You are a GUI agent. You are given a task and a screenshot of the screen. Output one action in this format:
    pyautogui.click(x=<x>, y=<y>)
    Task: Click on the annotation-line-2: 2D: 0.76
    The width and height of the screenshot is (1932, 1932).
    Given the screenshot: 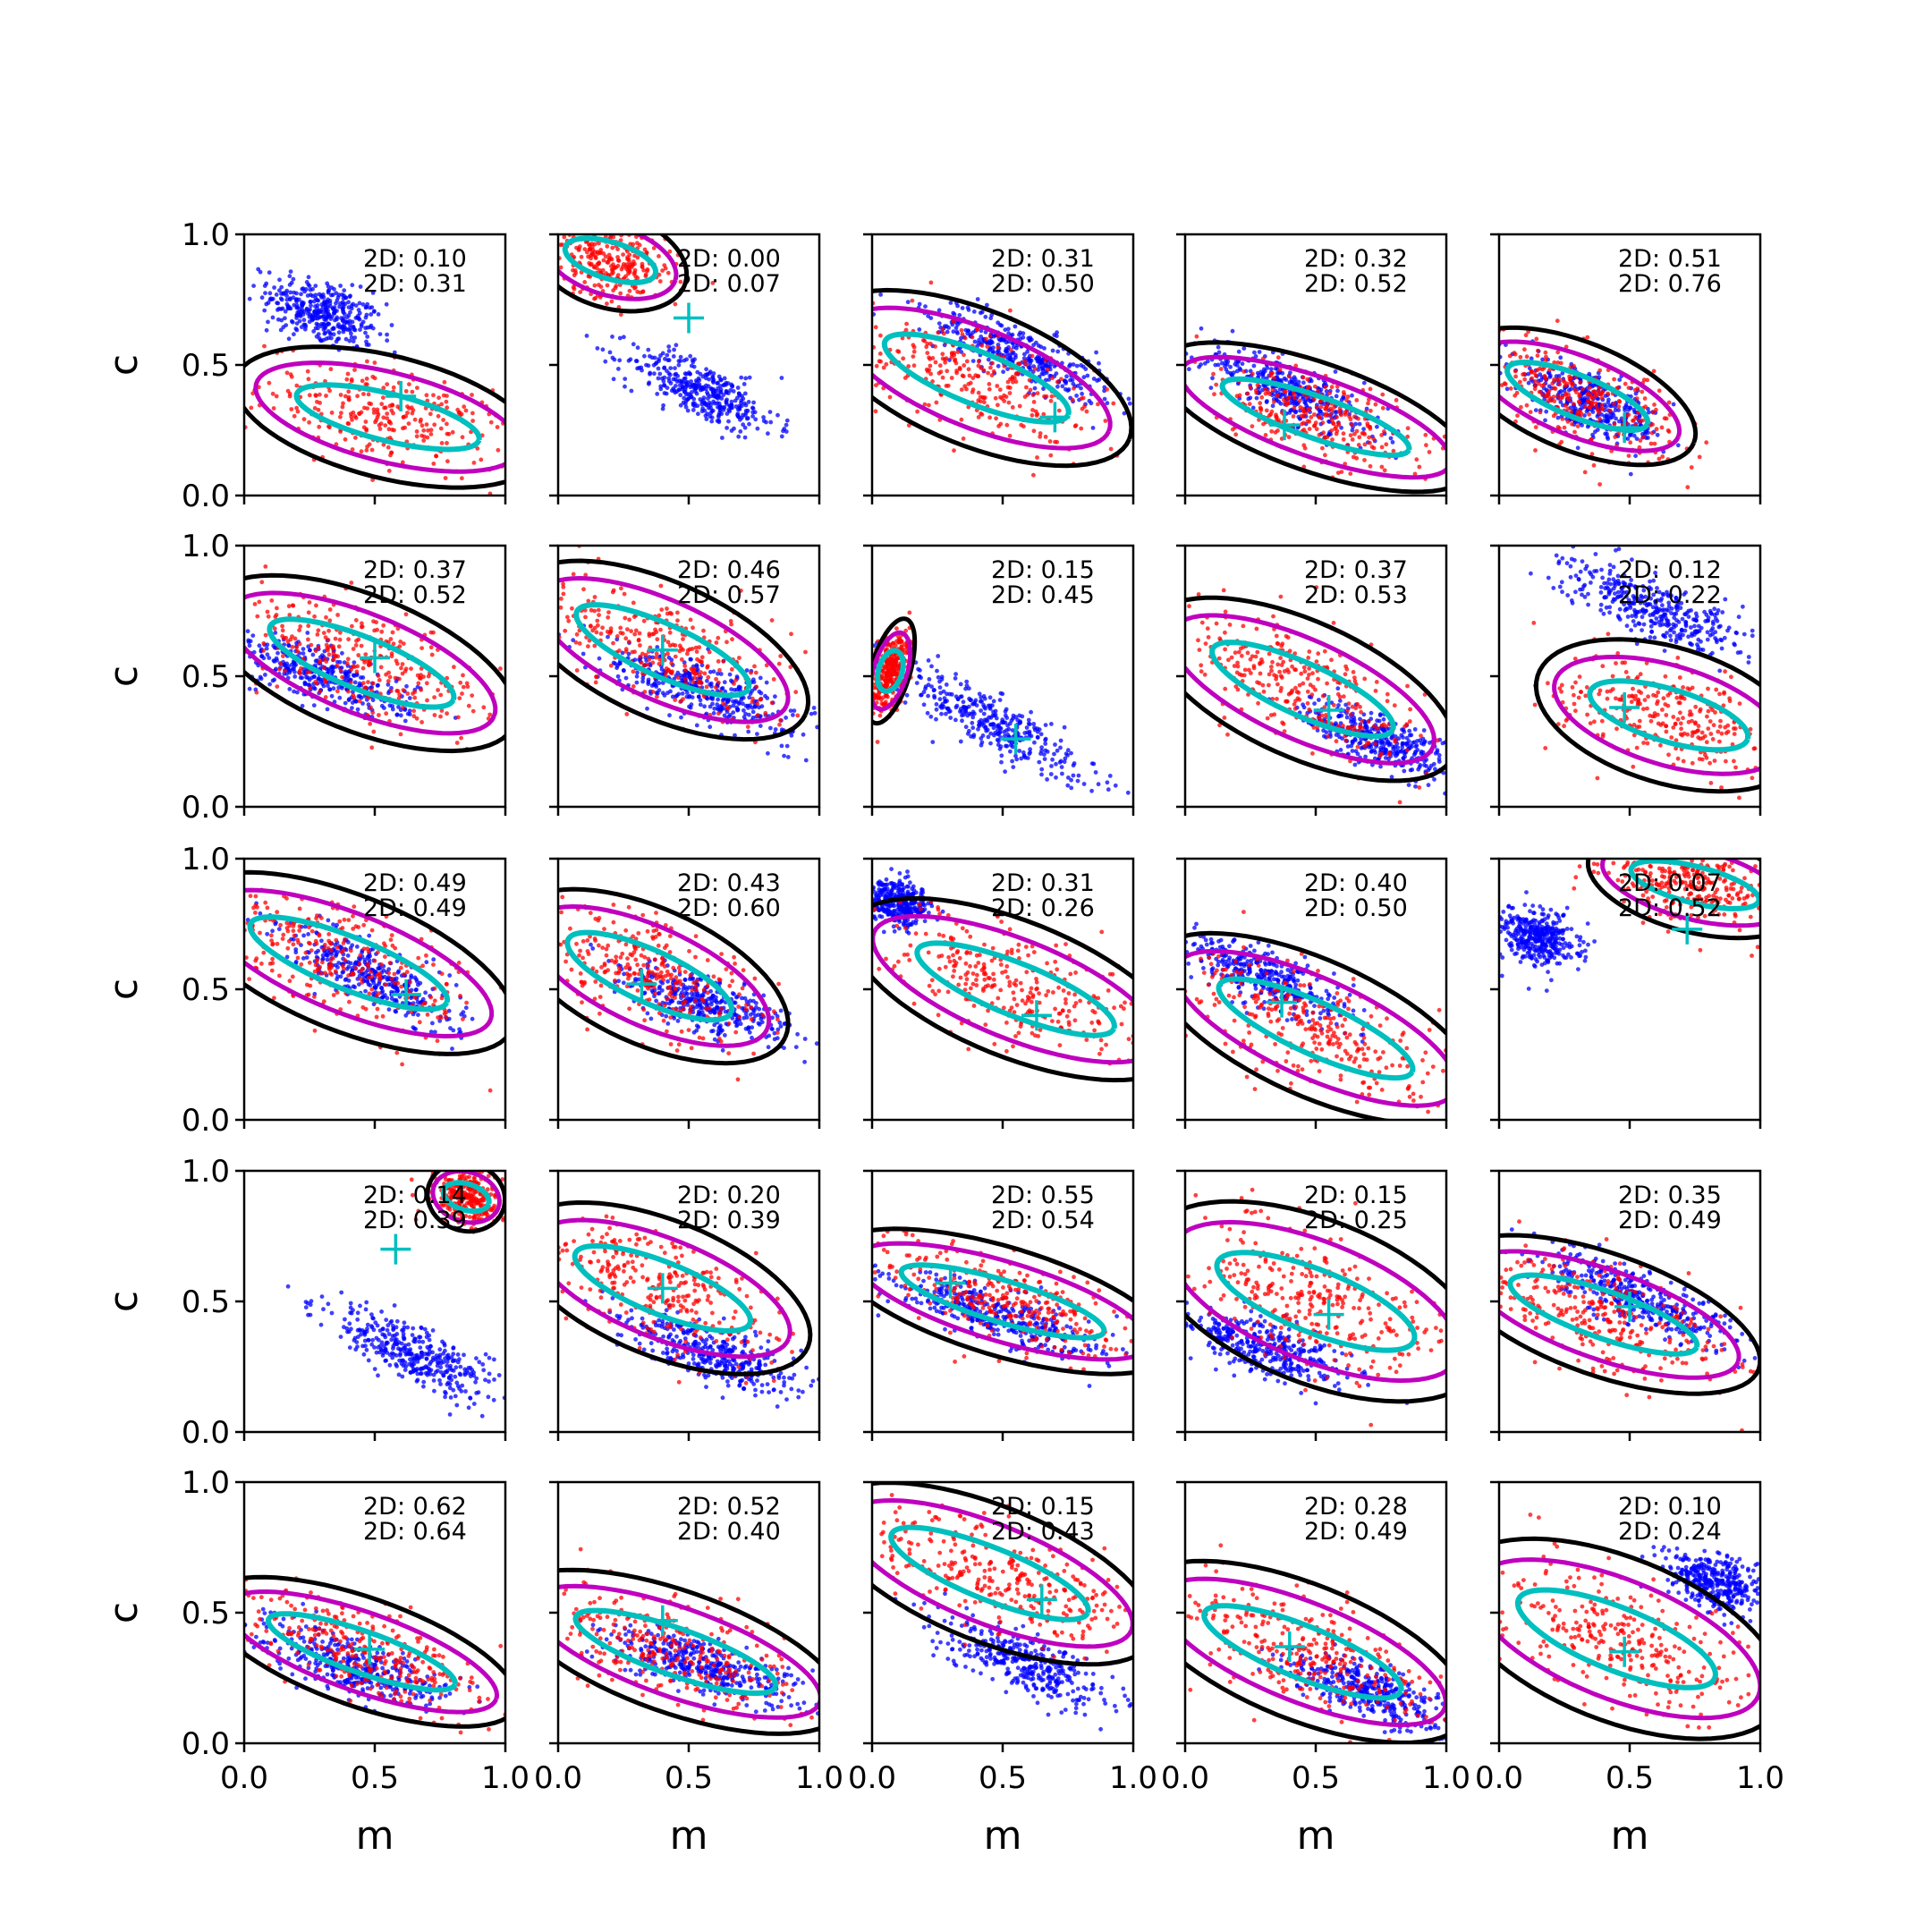 What is the action you would take?
    pyautogui.click(x=1670, y=284)
    